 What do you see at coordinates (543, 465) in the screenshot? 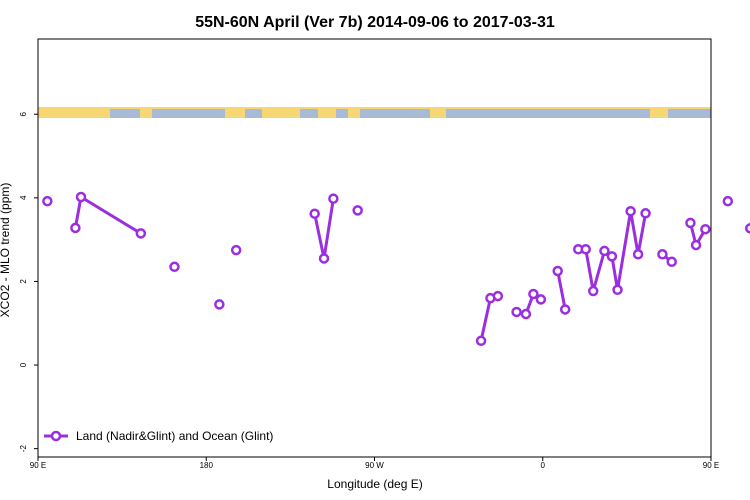
I see `x-tick-label-3: 0` at bounding box center [543, 465].